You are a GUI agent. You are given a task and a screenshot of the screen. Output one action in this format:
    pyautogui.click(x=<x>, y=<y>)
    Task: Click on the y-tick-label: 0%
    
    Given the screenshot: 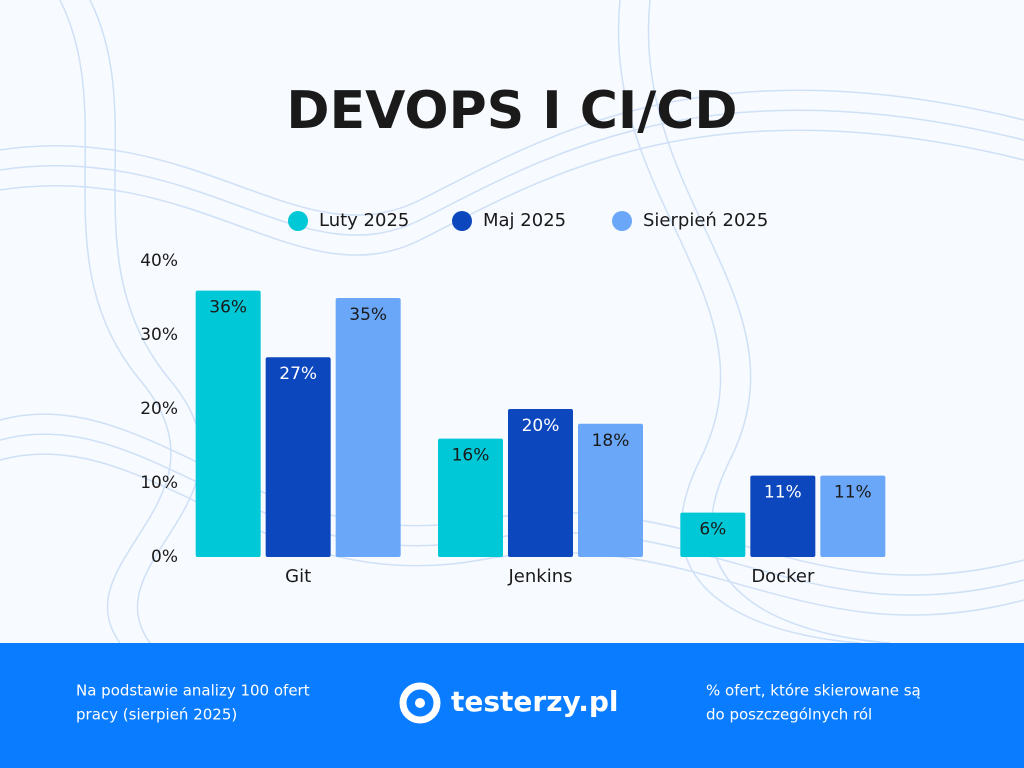 What is the action you would take?
    pyautogui.click(x=164, y=557)
    